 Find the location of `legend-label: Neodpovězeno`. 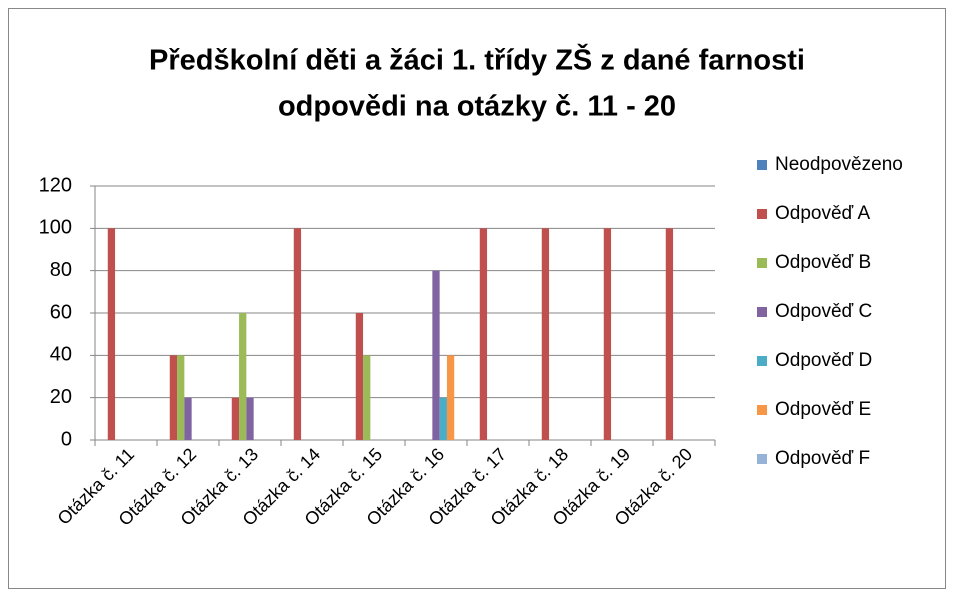

legend-label: Neodpovězeno is located at coordinates (839, 164).